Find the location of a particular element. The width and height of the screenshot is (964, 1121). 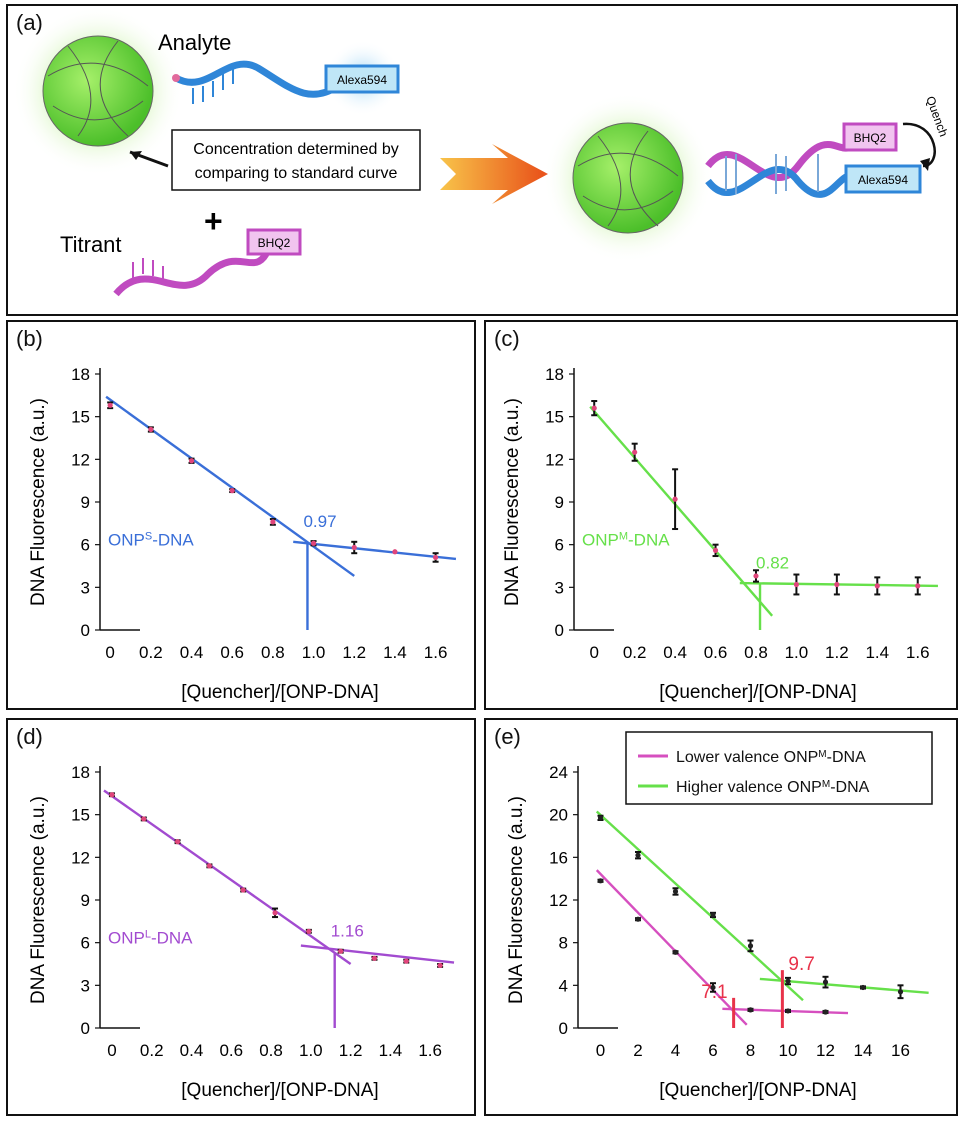

alexa-tag-duplex is located at coordinates (883, 179).